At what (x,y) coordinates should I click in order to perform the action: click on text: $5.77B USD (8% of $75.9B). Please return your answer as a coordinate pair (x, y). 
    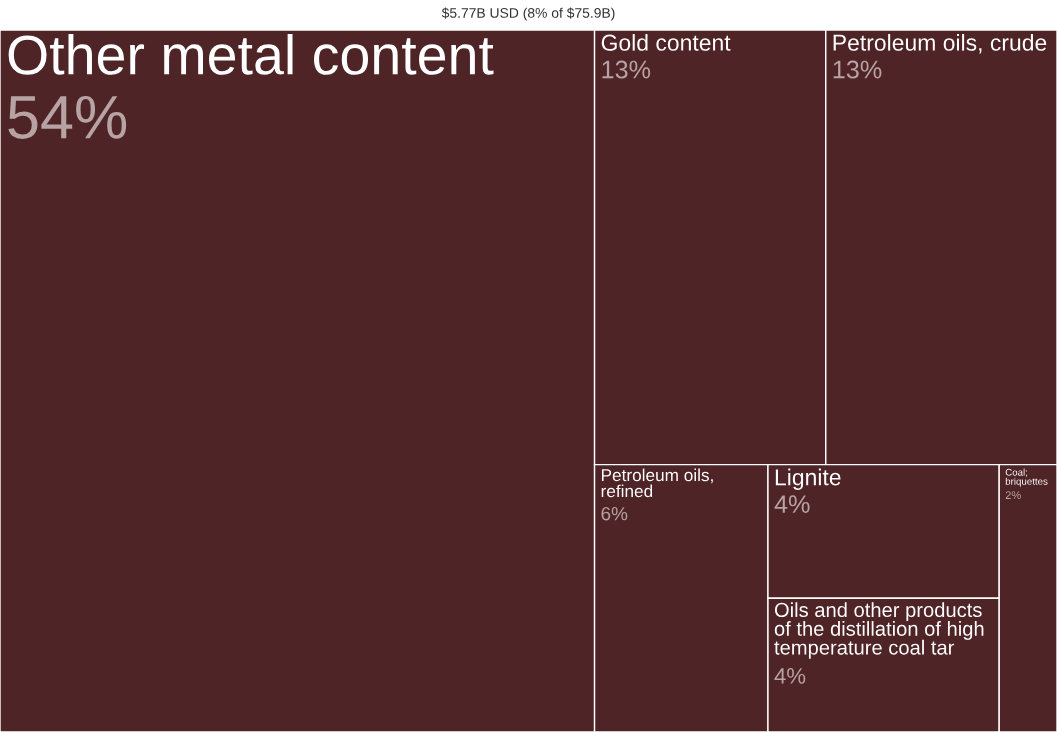
    Looking at the image, I should click on (528, 14).